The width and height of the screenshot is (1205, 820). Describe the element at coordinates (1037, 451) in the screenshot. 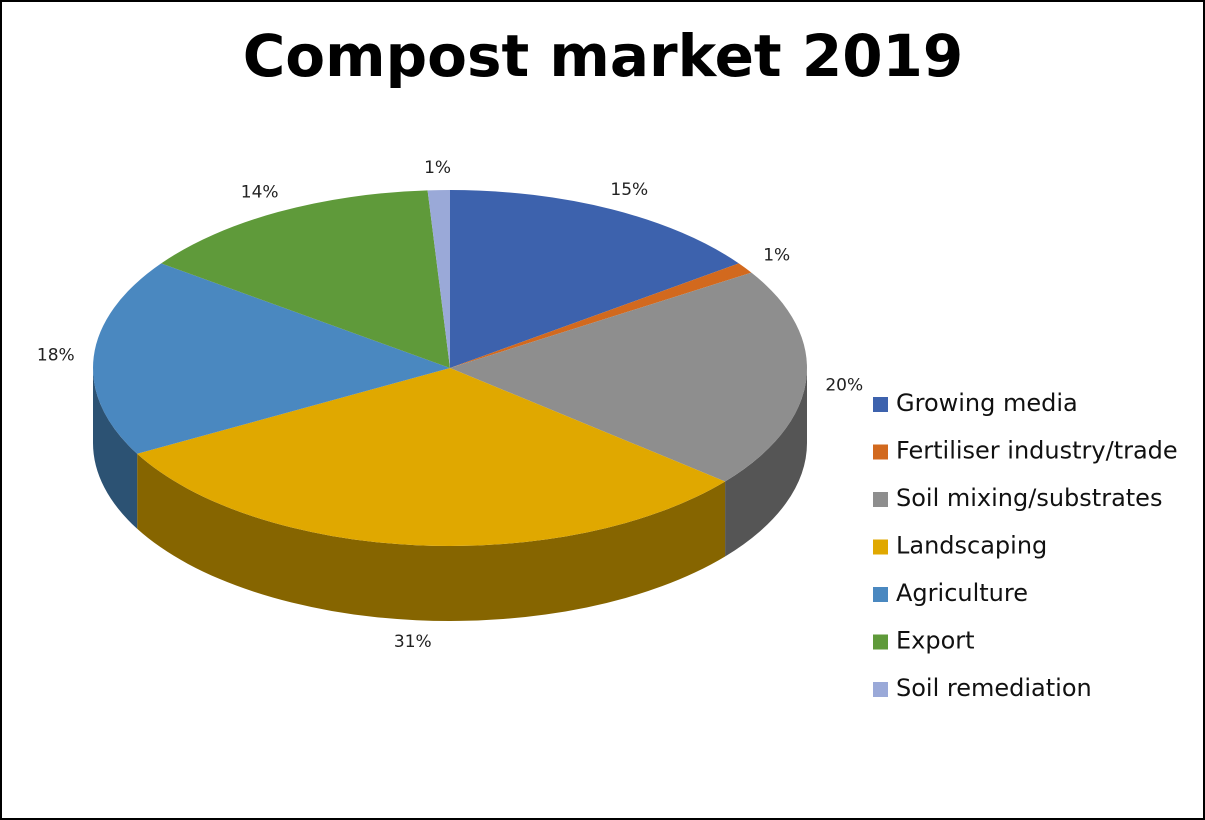

I see `legend-label: Fertiliser industry/trade` at that location.